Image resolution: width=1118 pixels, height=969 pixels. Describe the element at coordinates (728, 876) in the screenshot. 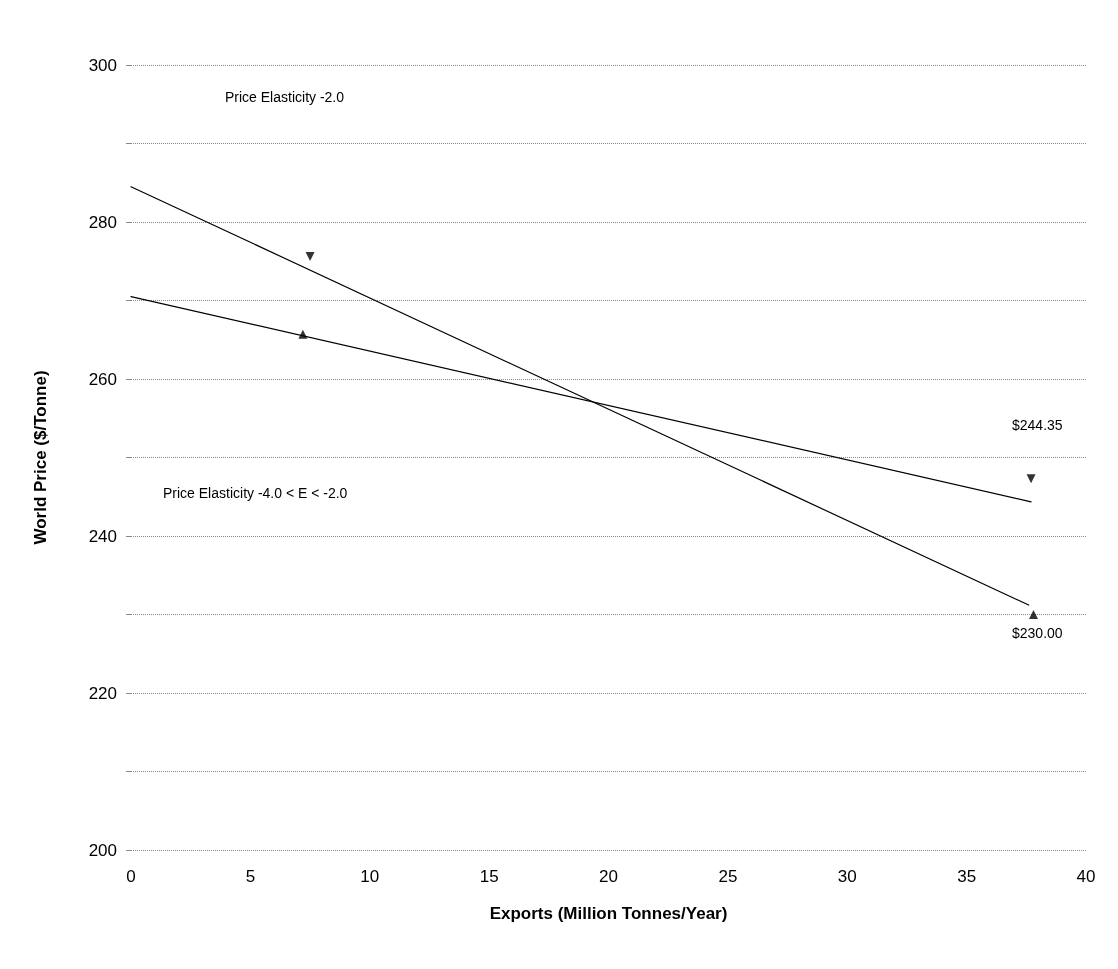

I see `x-tick-label: 25` at that location.